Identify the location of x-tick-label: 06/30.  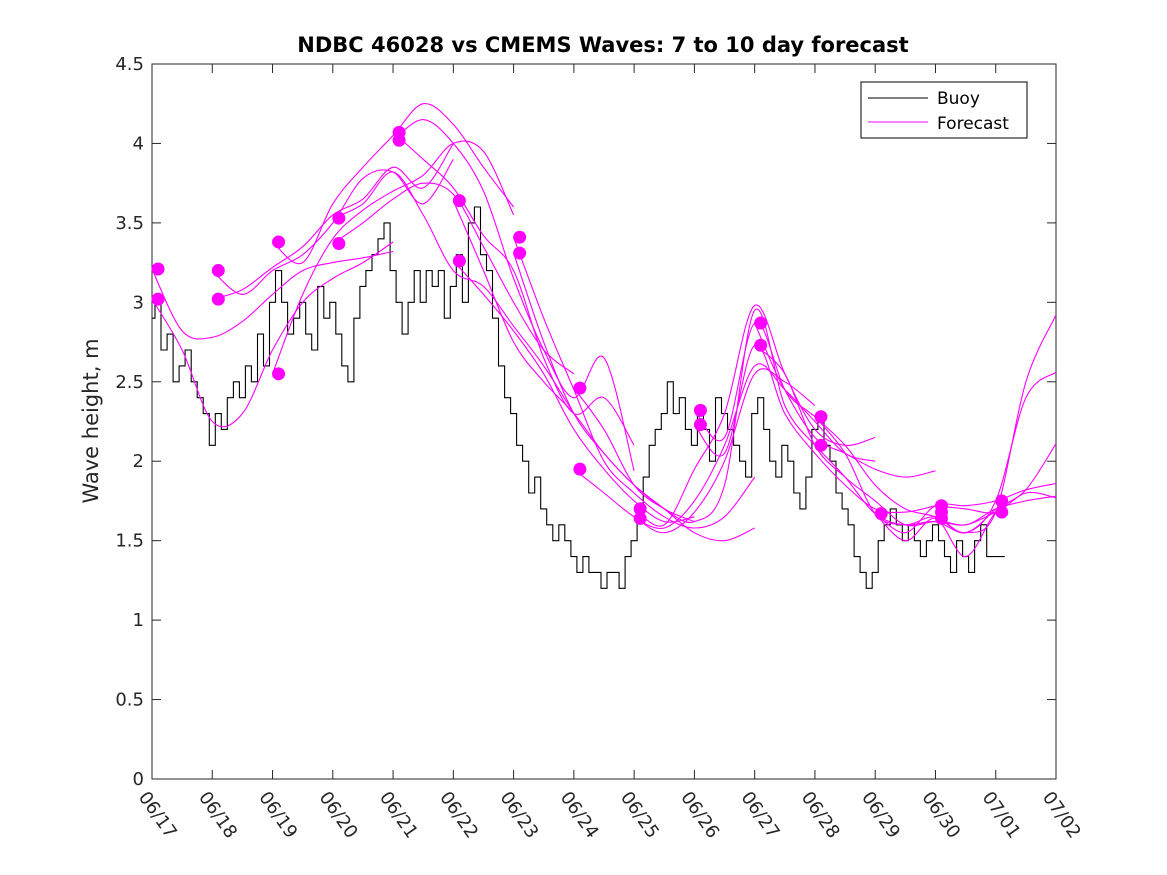
(940, 815).